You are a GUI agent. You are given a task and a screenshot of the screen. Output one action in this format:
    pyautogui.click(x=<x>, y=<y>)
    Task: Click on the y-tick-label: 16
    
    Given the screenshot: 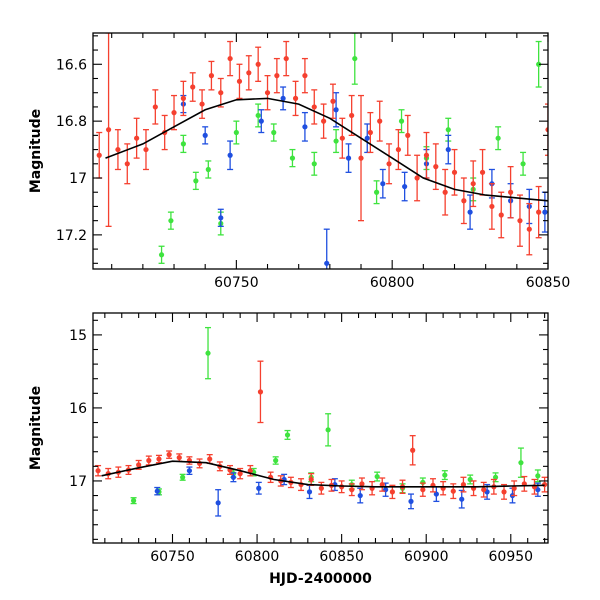 What is the action you would take?
    pyautogui.click(x=78, y=409)
    